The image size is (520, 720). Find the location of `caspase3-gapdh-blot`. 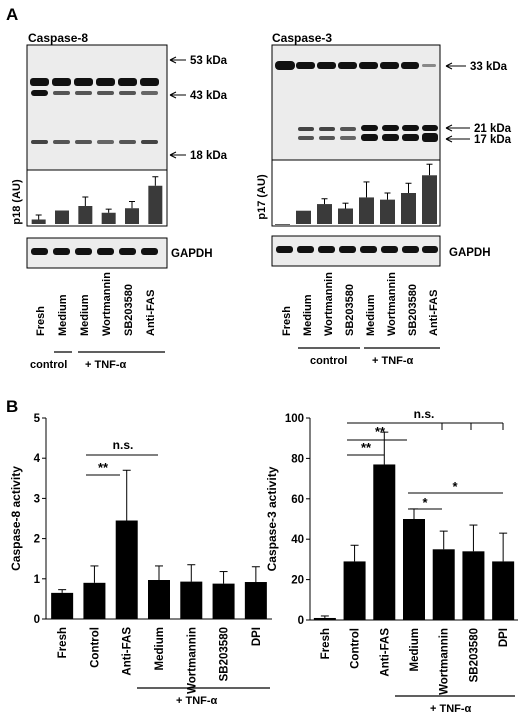

caspase3-gapdh-blot is located at coordinates (356, 251).